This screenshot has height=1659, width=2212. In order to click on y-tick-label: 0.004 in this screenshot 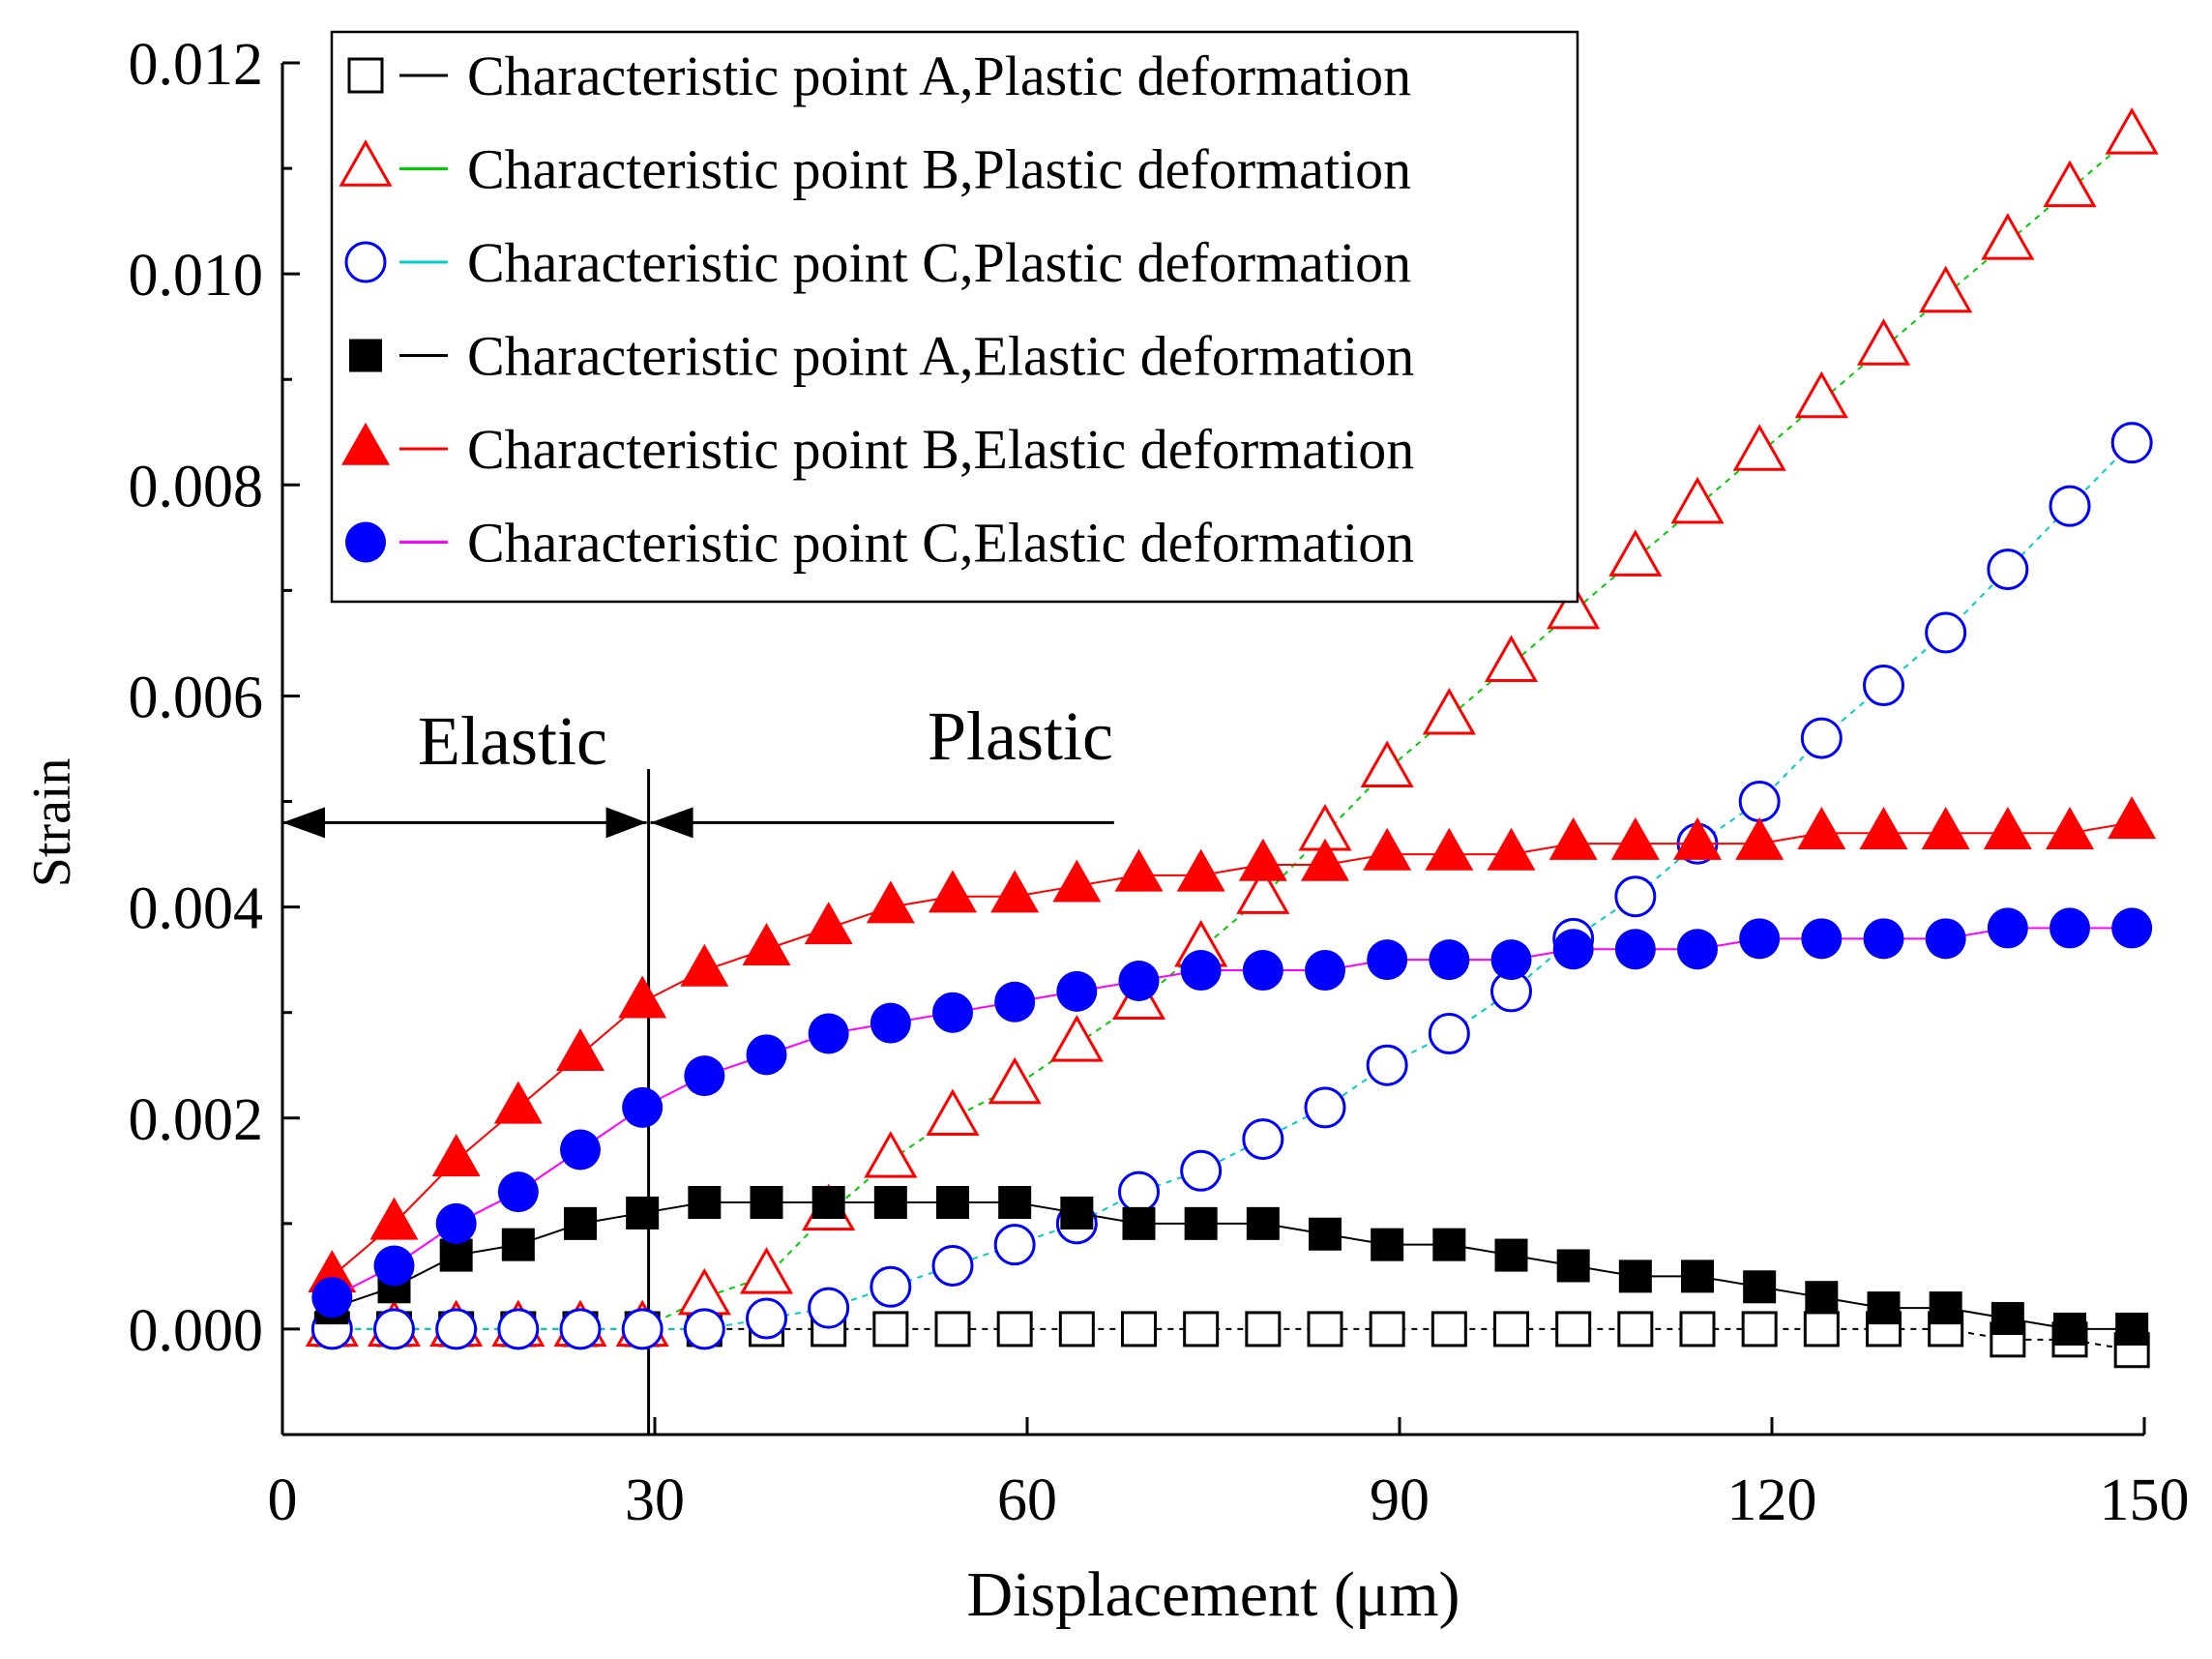, I will do `click(197, 909)`.